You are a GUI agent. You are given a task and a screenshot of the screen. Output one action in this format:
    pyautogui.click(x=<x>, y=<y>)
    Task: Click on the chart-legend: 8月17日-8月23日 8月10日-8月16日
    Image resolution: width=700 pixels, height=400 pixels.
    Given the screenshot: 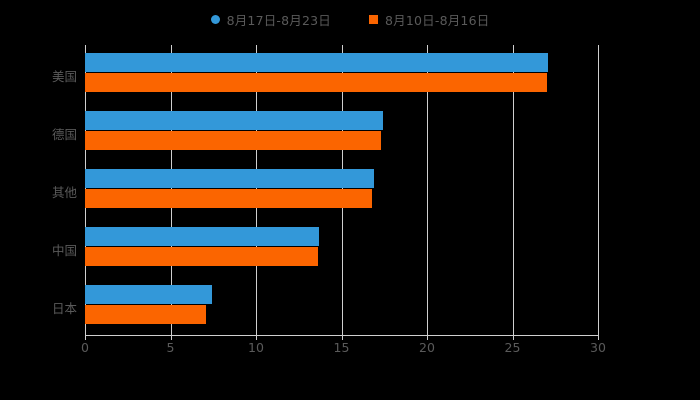 What is the action you would take?
    pyautogui.click(x=350, y=19)
    